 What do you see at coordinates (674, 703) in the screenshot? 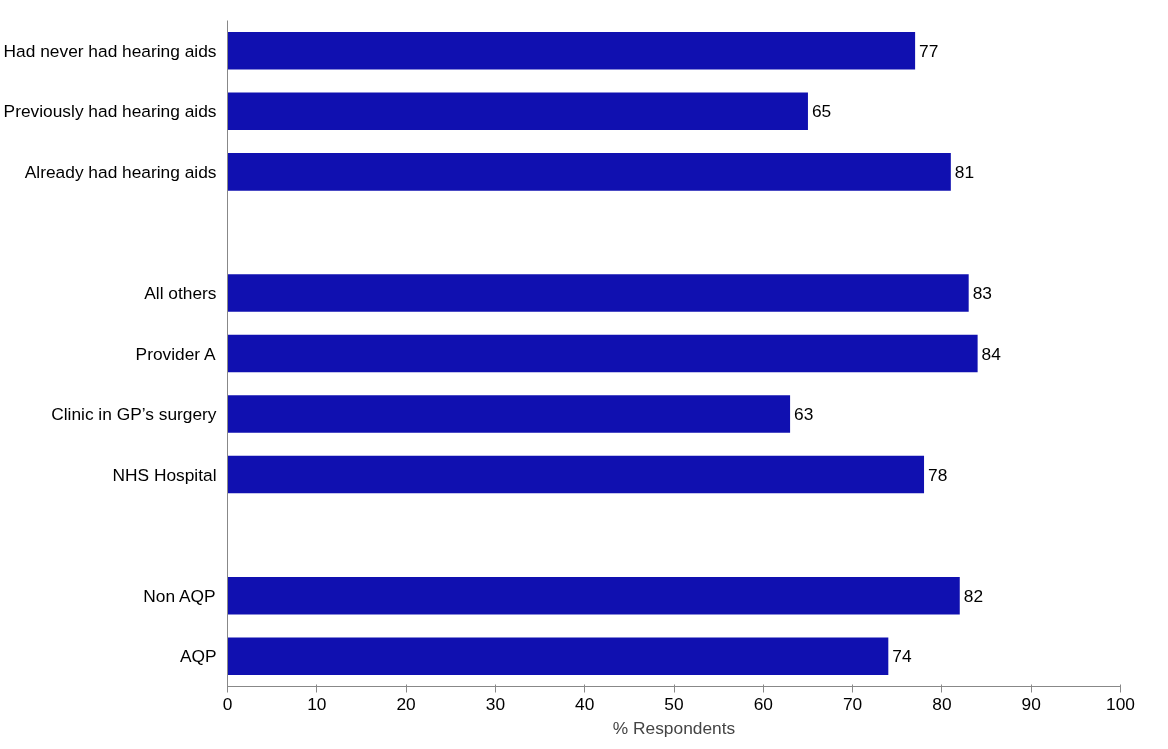
I see `x-tick-label: 50` at bounding box center [674, 703].